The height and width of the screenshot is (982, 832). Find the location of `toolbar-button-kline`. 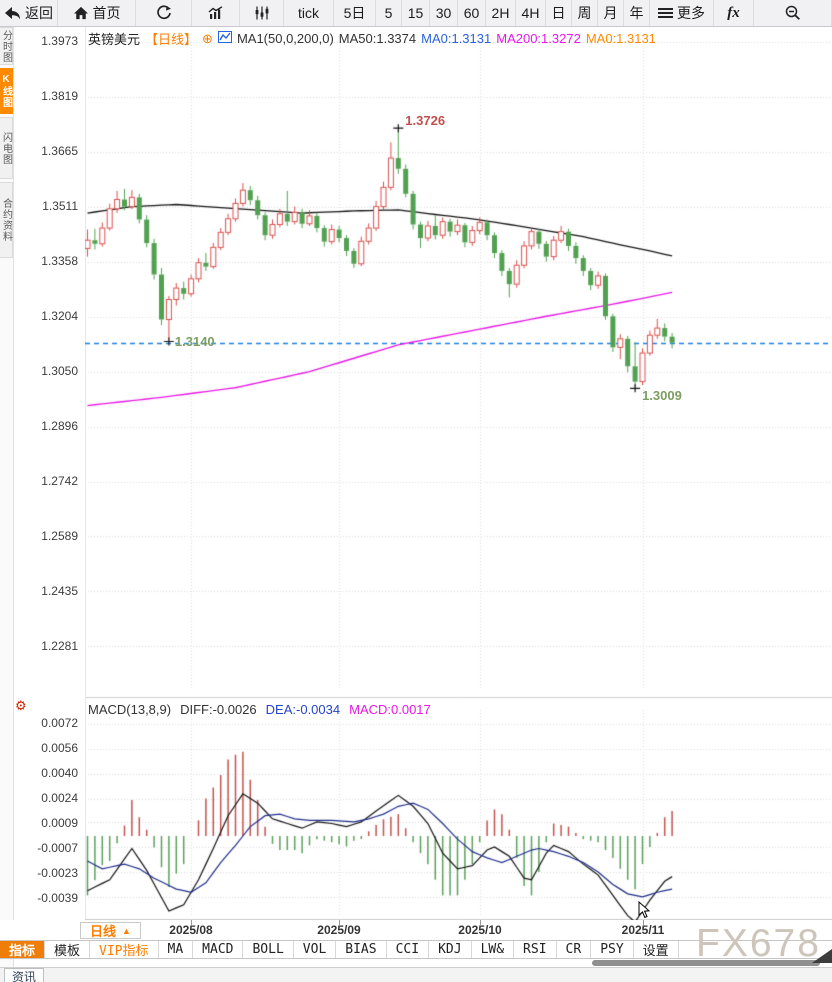

toolbar-button-kline is located at coordinates (262, 13).